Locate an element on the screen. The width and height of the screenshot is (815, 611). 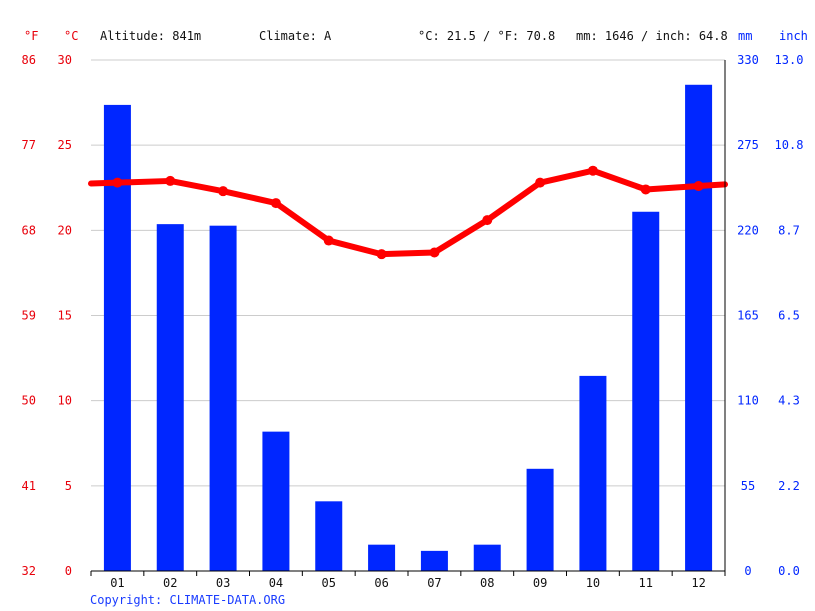
tick-c: 20 is located at coordinates (65, 230).